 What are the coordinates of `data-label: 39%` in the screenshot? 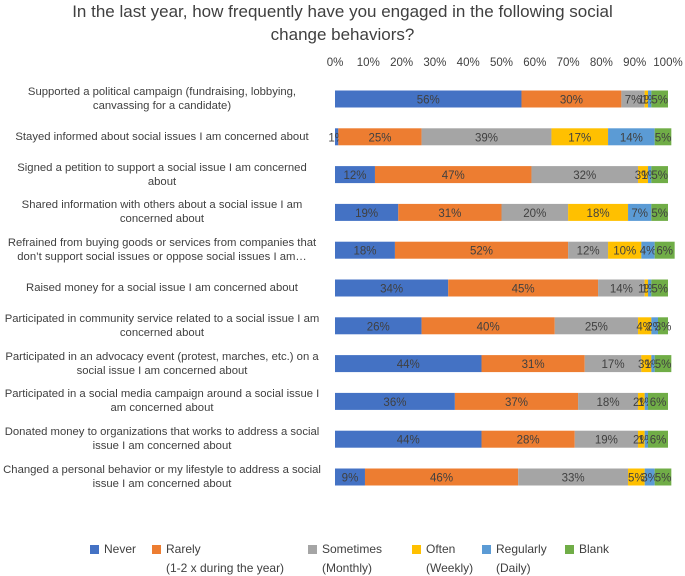 It's located at (486, 138).